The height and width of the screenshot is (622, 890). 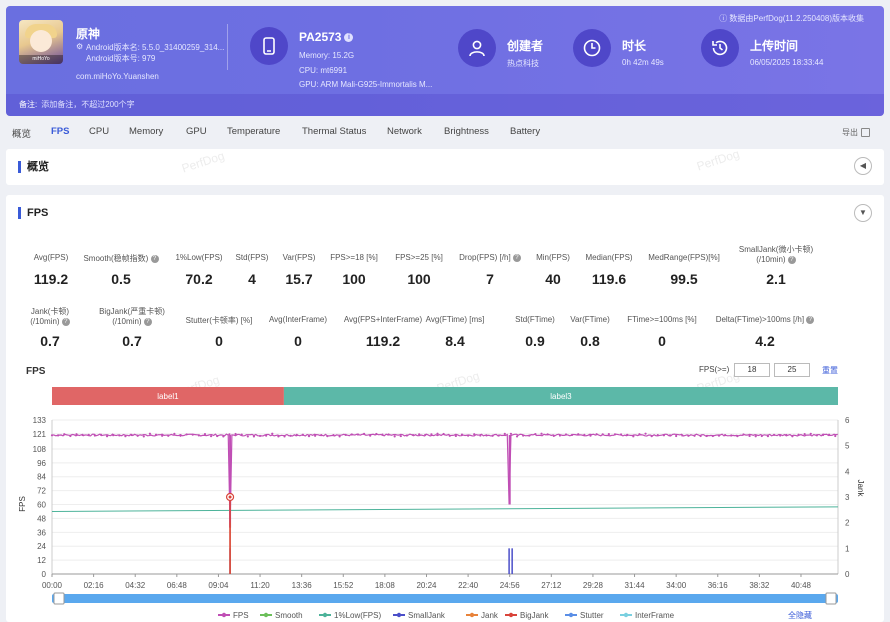 What do you see at coordinates (553, 279) in the screenshot?
I see `metric-value: 40` at bounding box center [553, 279].